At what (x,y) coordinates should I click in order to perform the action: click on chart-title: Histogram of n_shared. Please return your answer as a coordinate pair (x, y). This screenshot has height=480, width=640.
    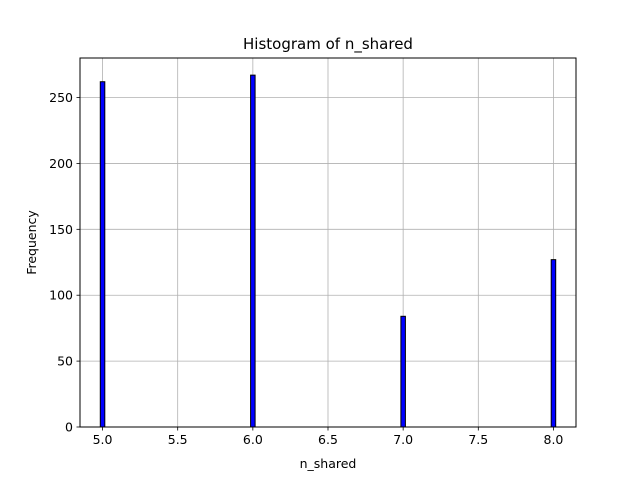
    Looking at the image, I should click on (328, 44).